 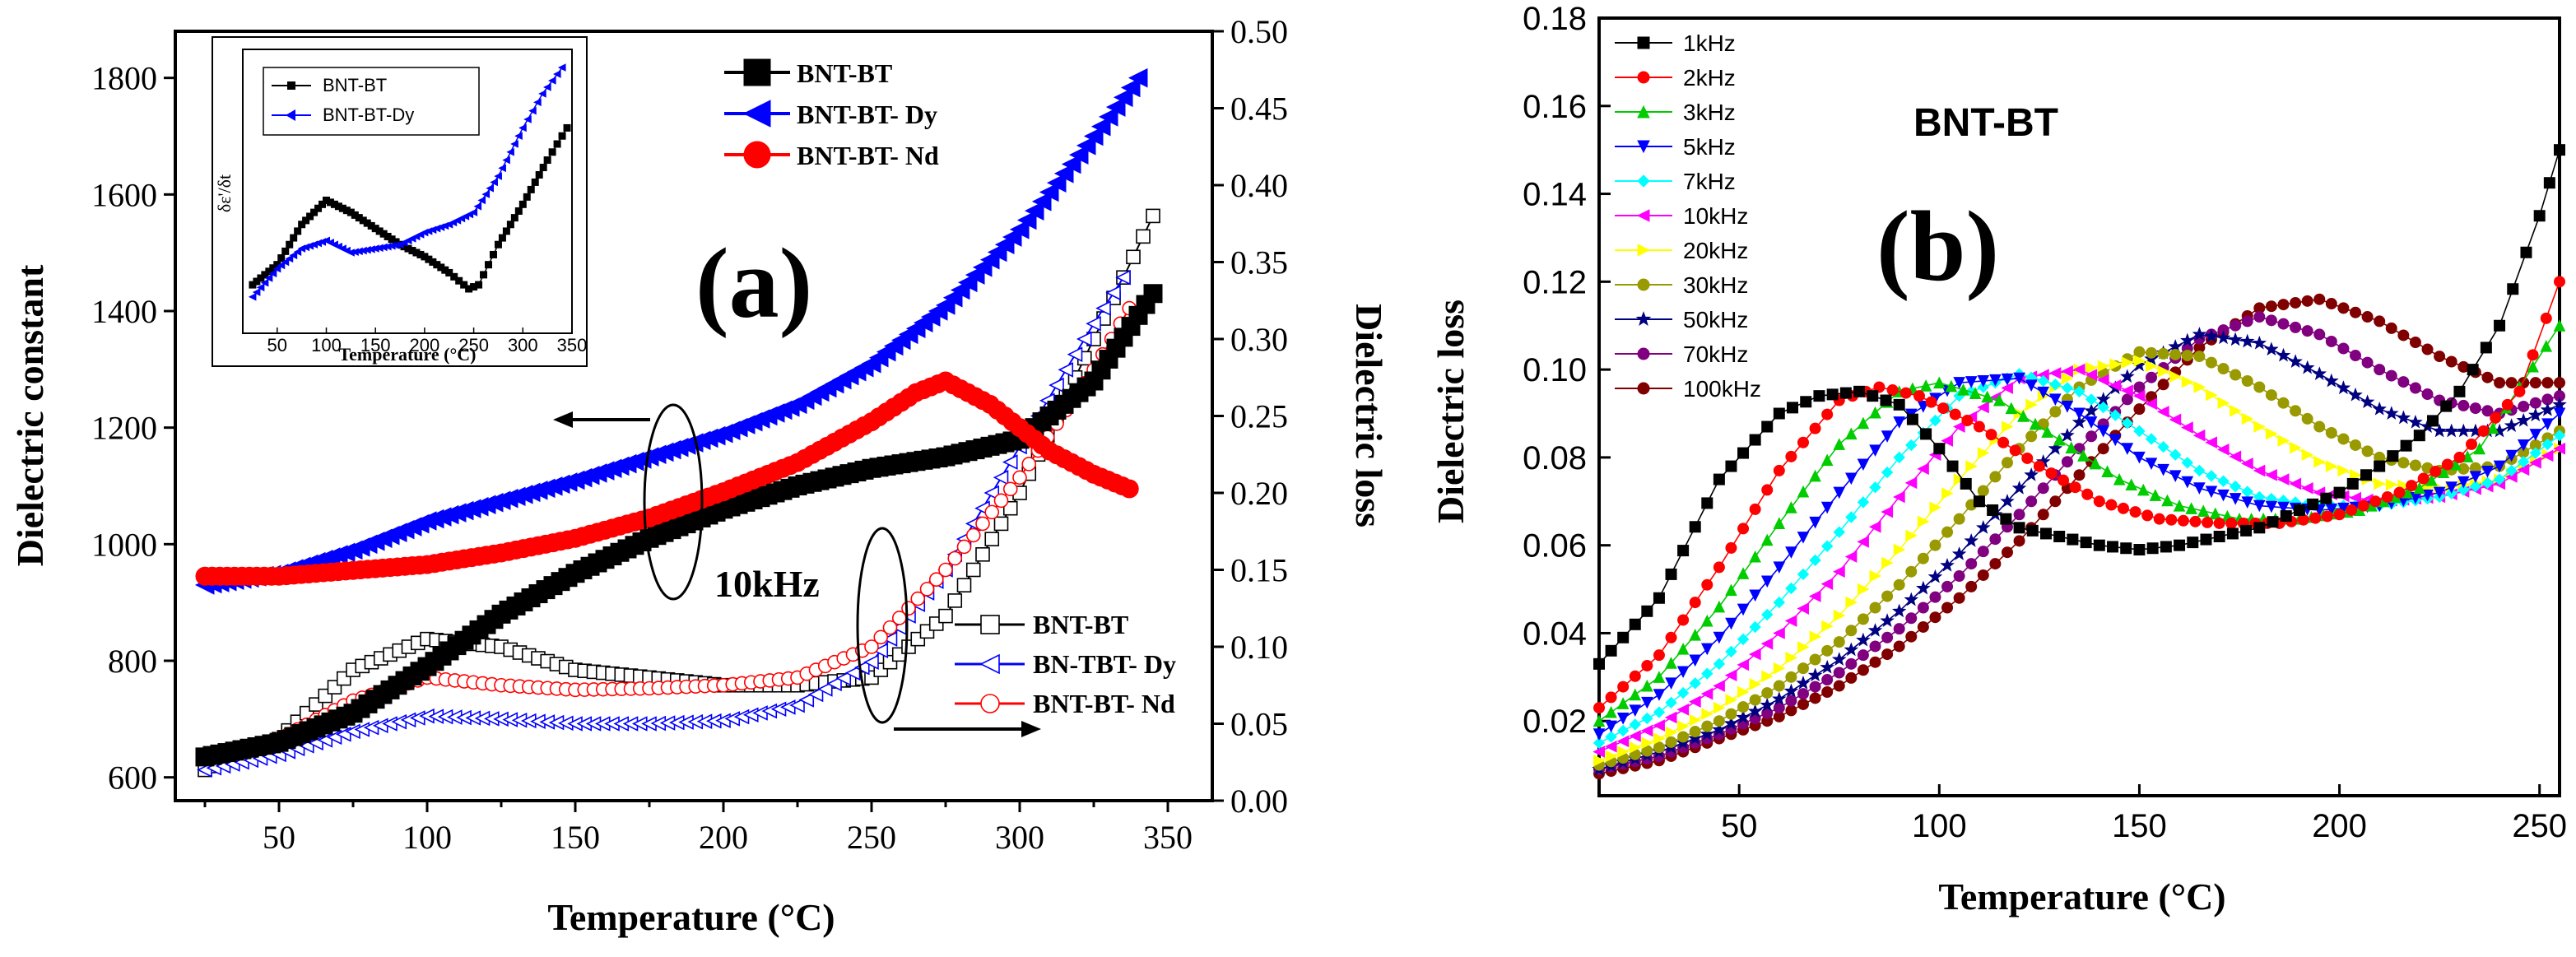 I want to click on legend-frequency-item: 50kHz, so click(x=1715, y=319).